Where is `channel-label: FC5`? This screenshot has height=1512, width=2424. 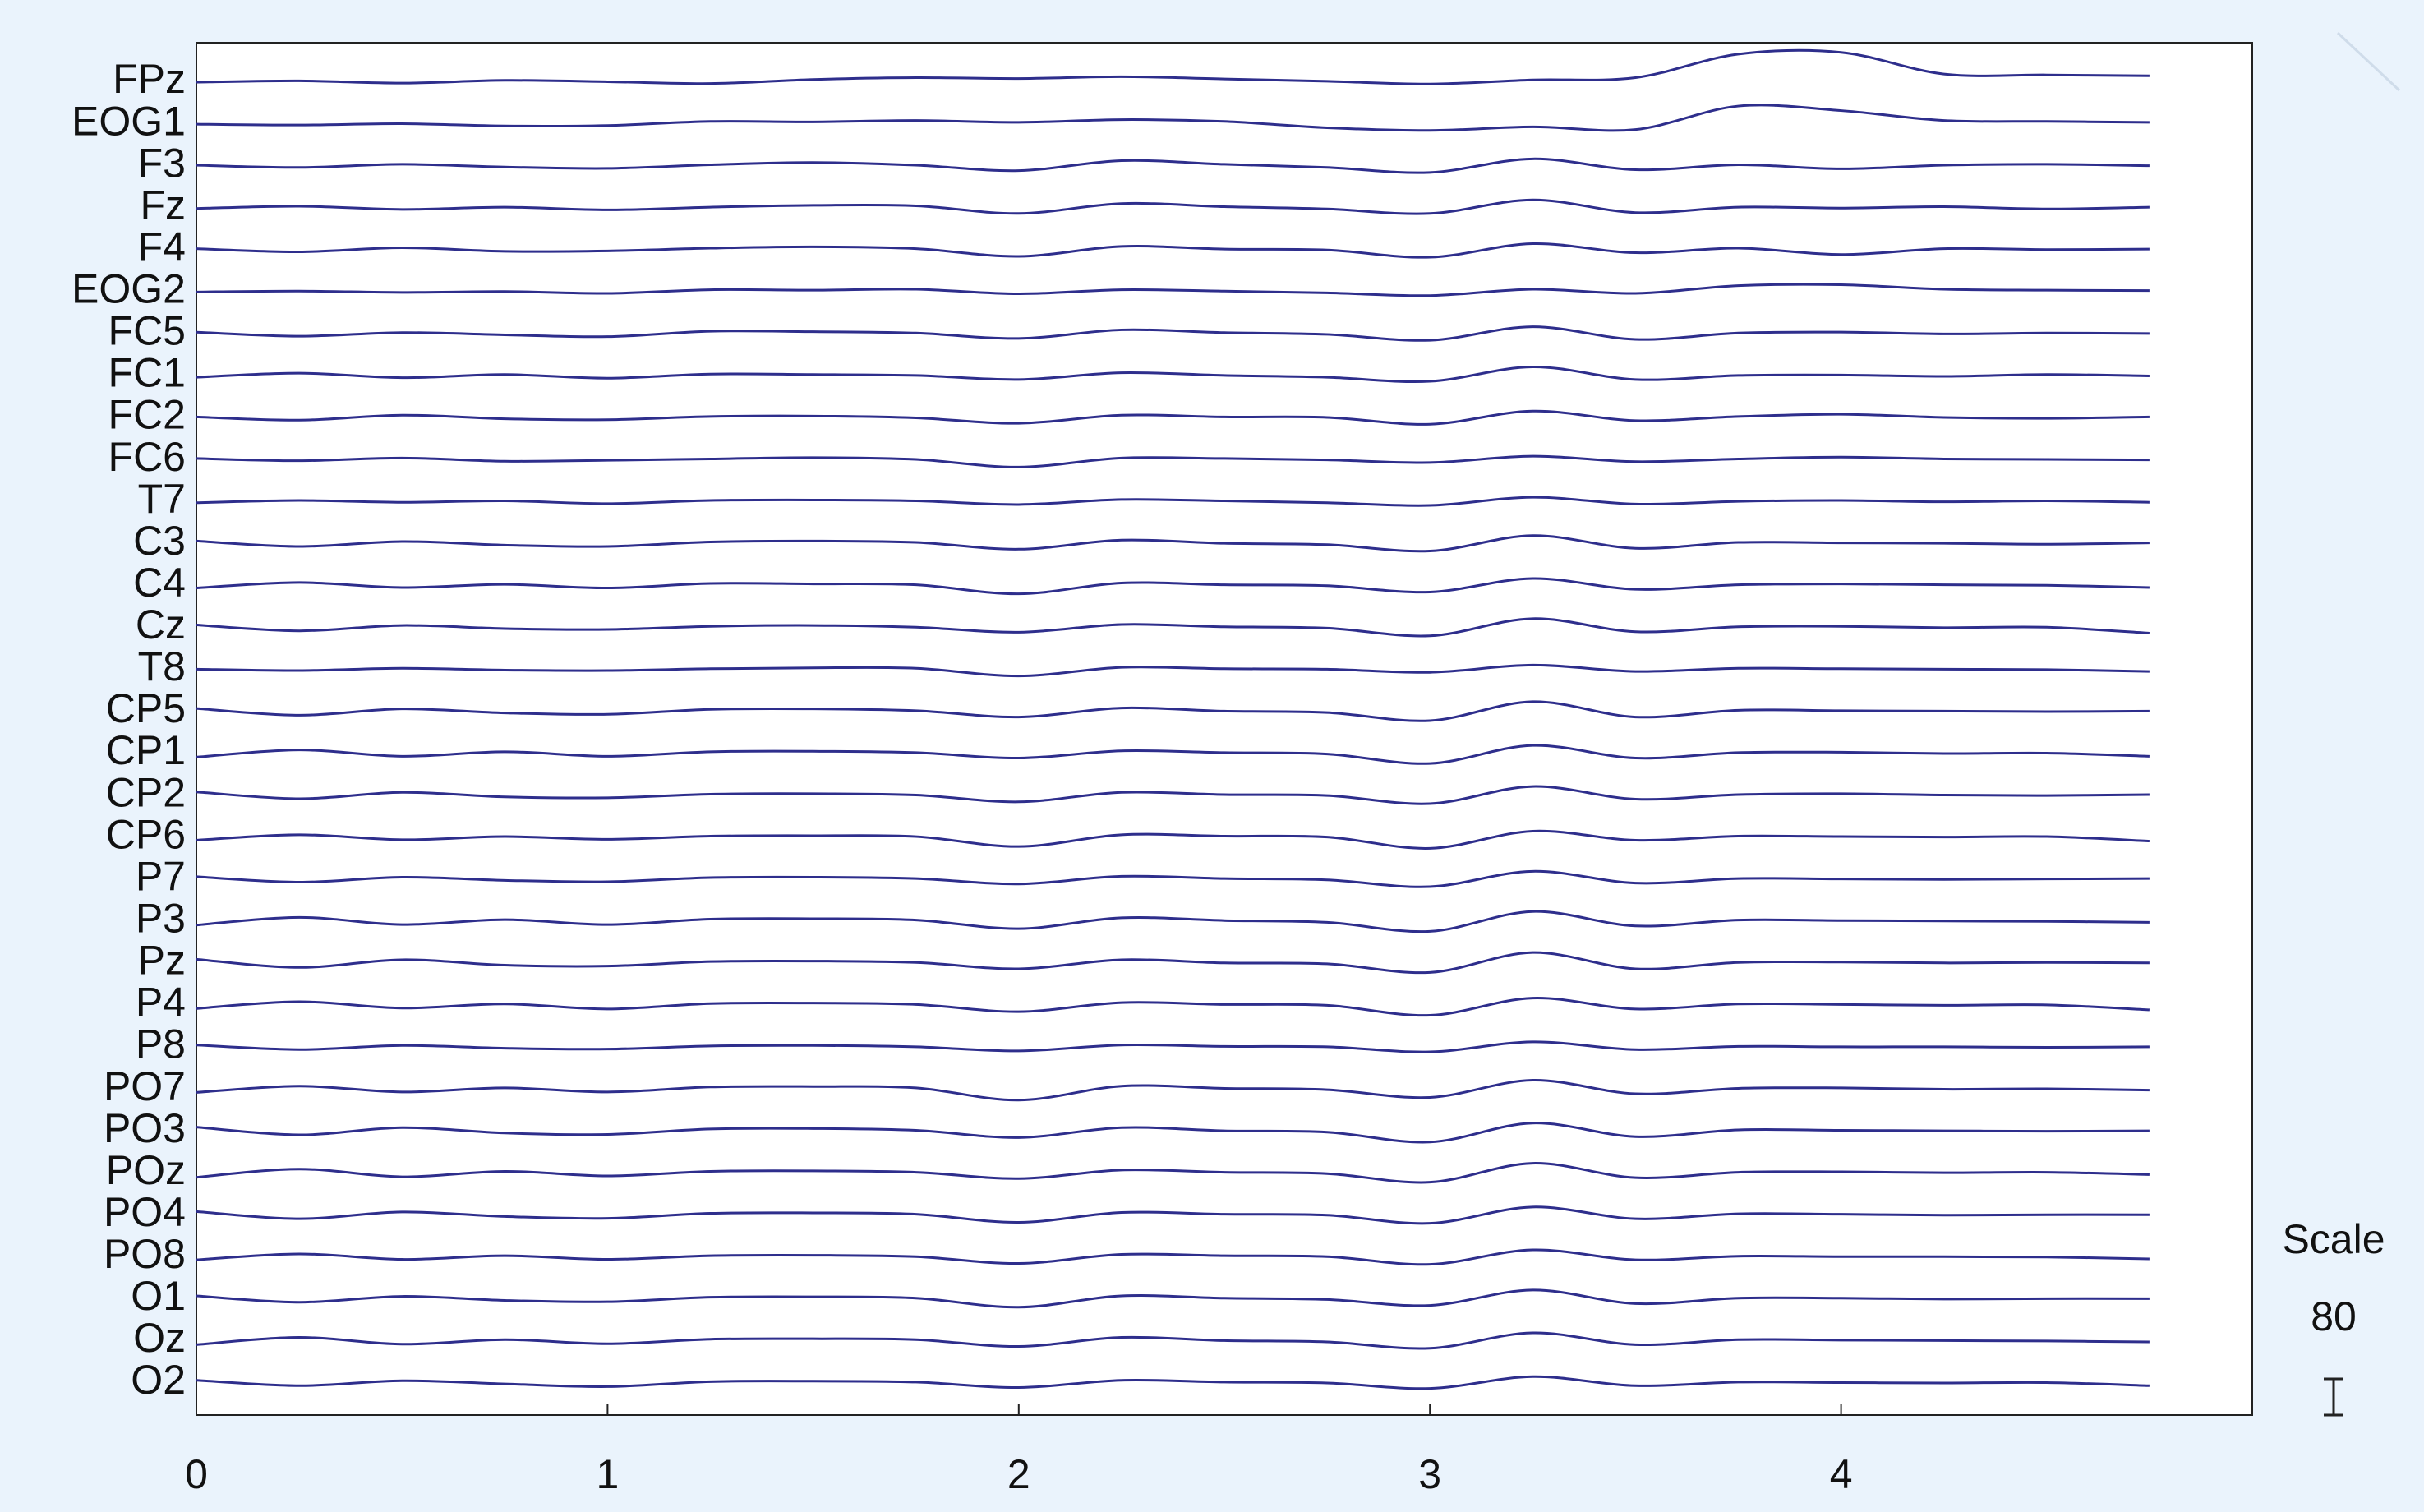
channel-label: FC5 is located at coordinates (147, 331).